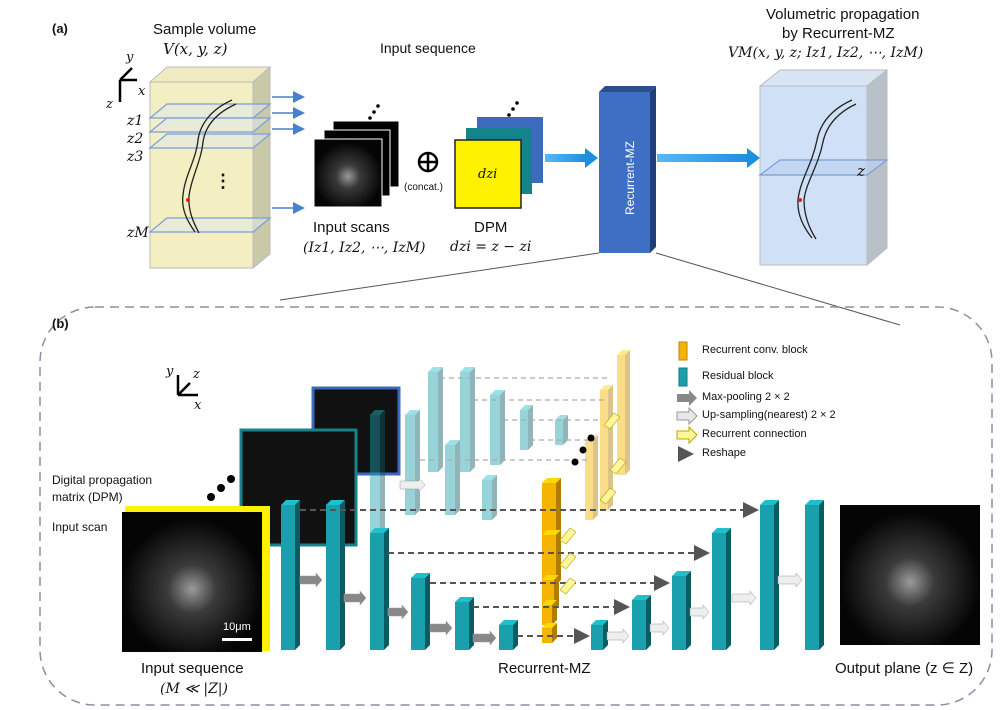  What do you see at coordinates (351, 227) in the screenshot?
I see `input-scans-label: Input scans` at bounding box center [351, 227].